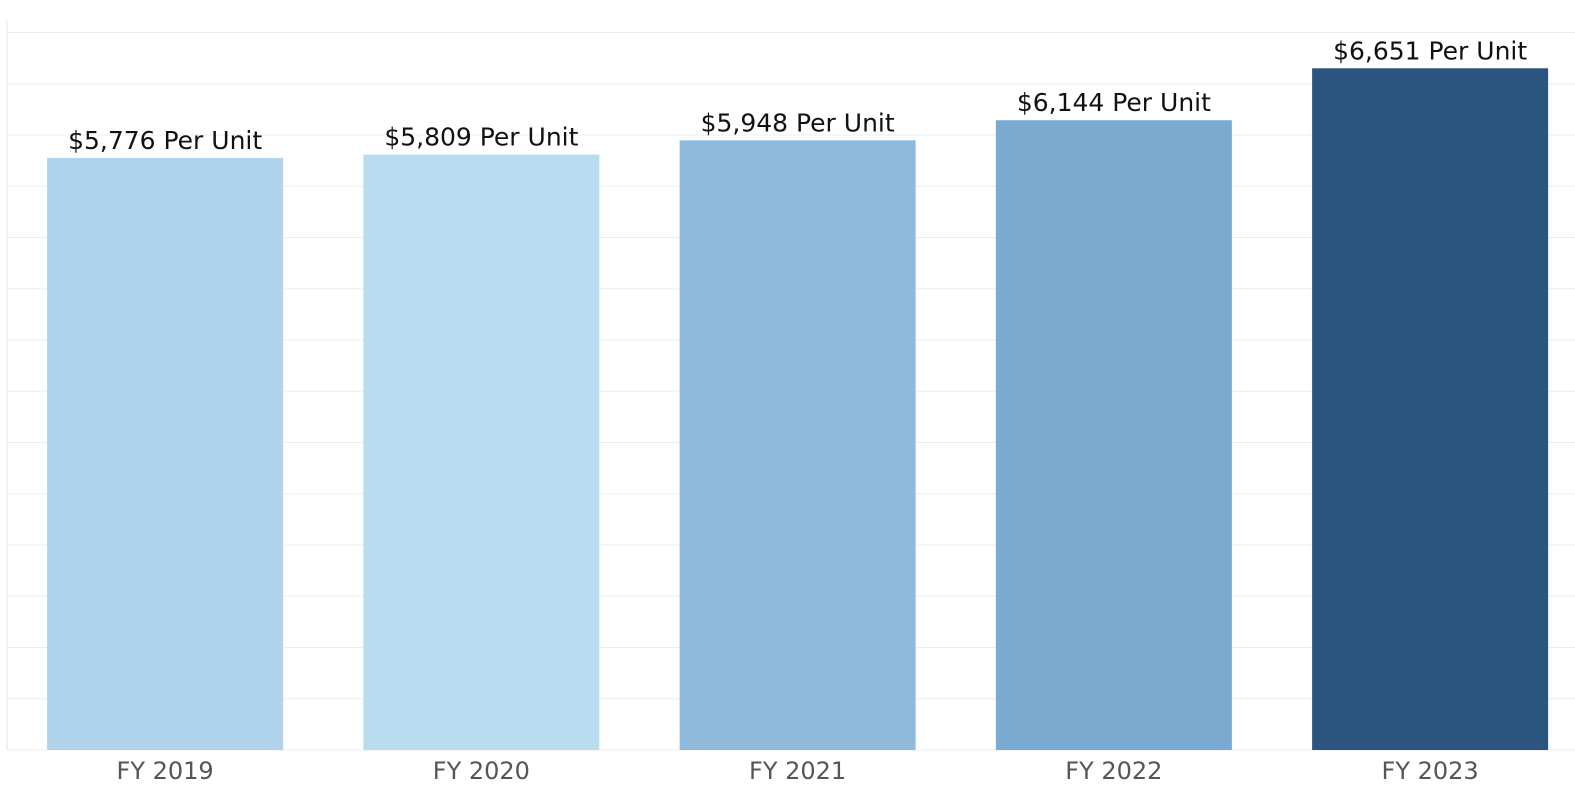  I want to click on x-tick-label: FY 2022, so click(1113, 771).